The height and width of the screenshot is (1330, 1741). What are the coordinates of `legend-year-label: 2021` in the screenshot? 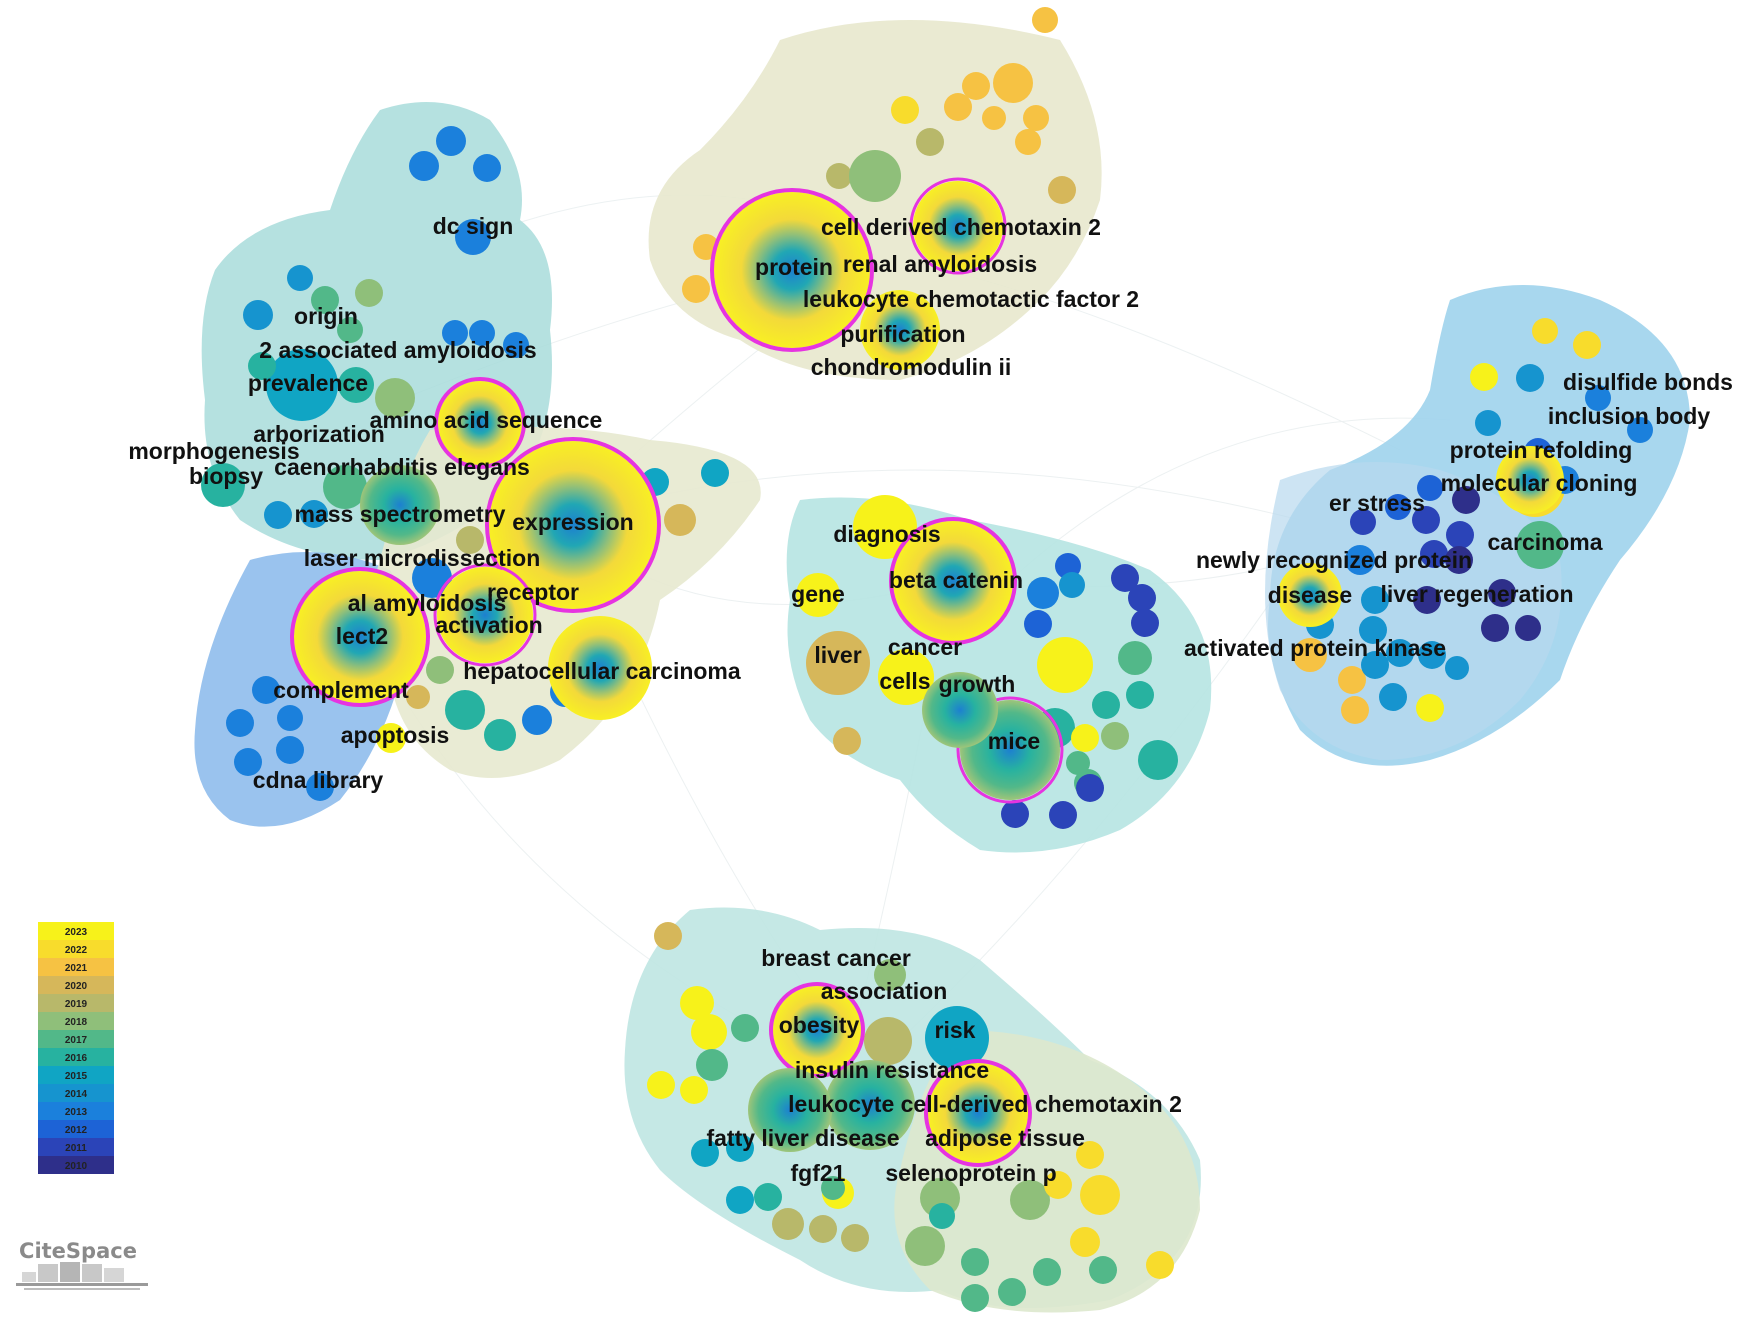 It's located at (76, 968).